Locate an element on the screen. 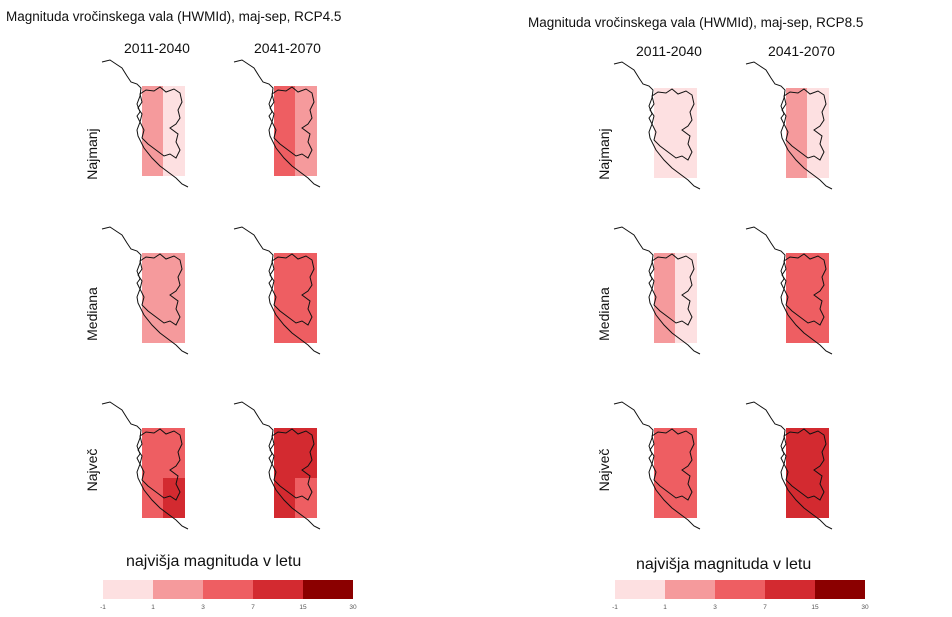 The image size is (952, 617). legend-tick: 30 is located at coordinates (353, 607).